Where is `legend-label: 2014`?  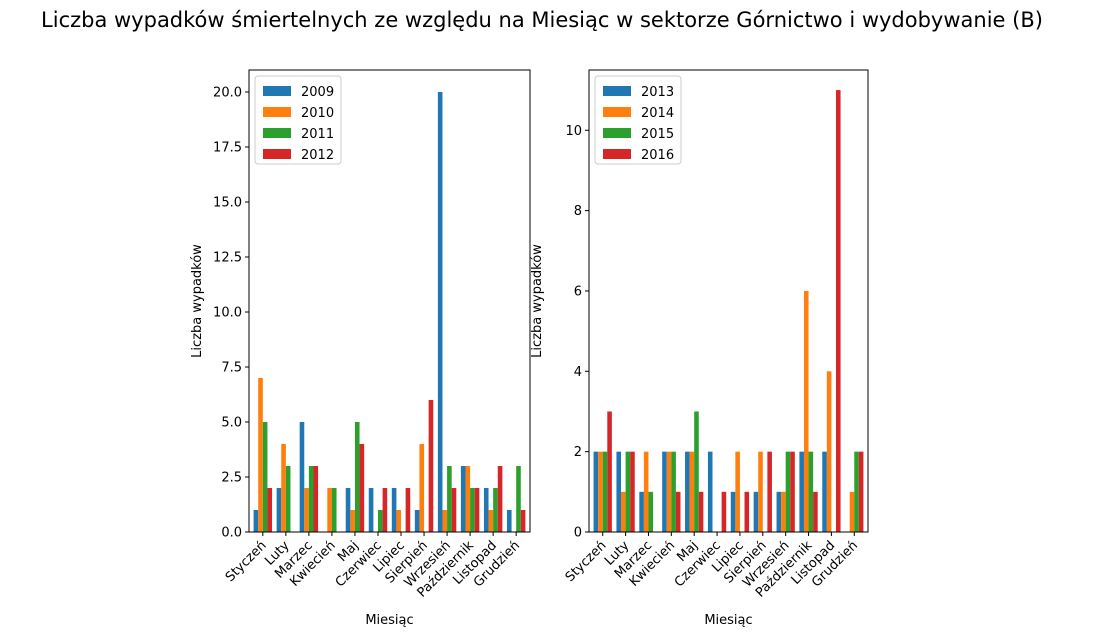 legend-label: 2014 is located at coordinates (657, 113).